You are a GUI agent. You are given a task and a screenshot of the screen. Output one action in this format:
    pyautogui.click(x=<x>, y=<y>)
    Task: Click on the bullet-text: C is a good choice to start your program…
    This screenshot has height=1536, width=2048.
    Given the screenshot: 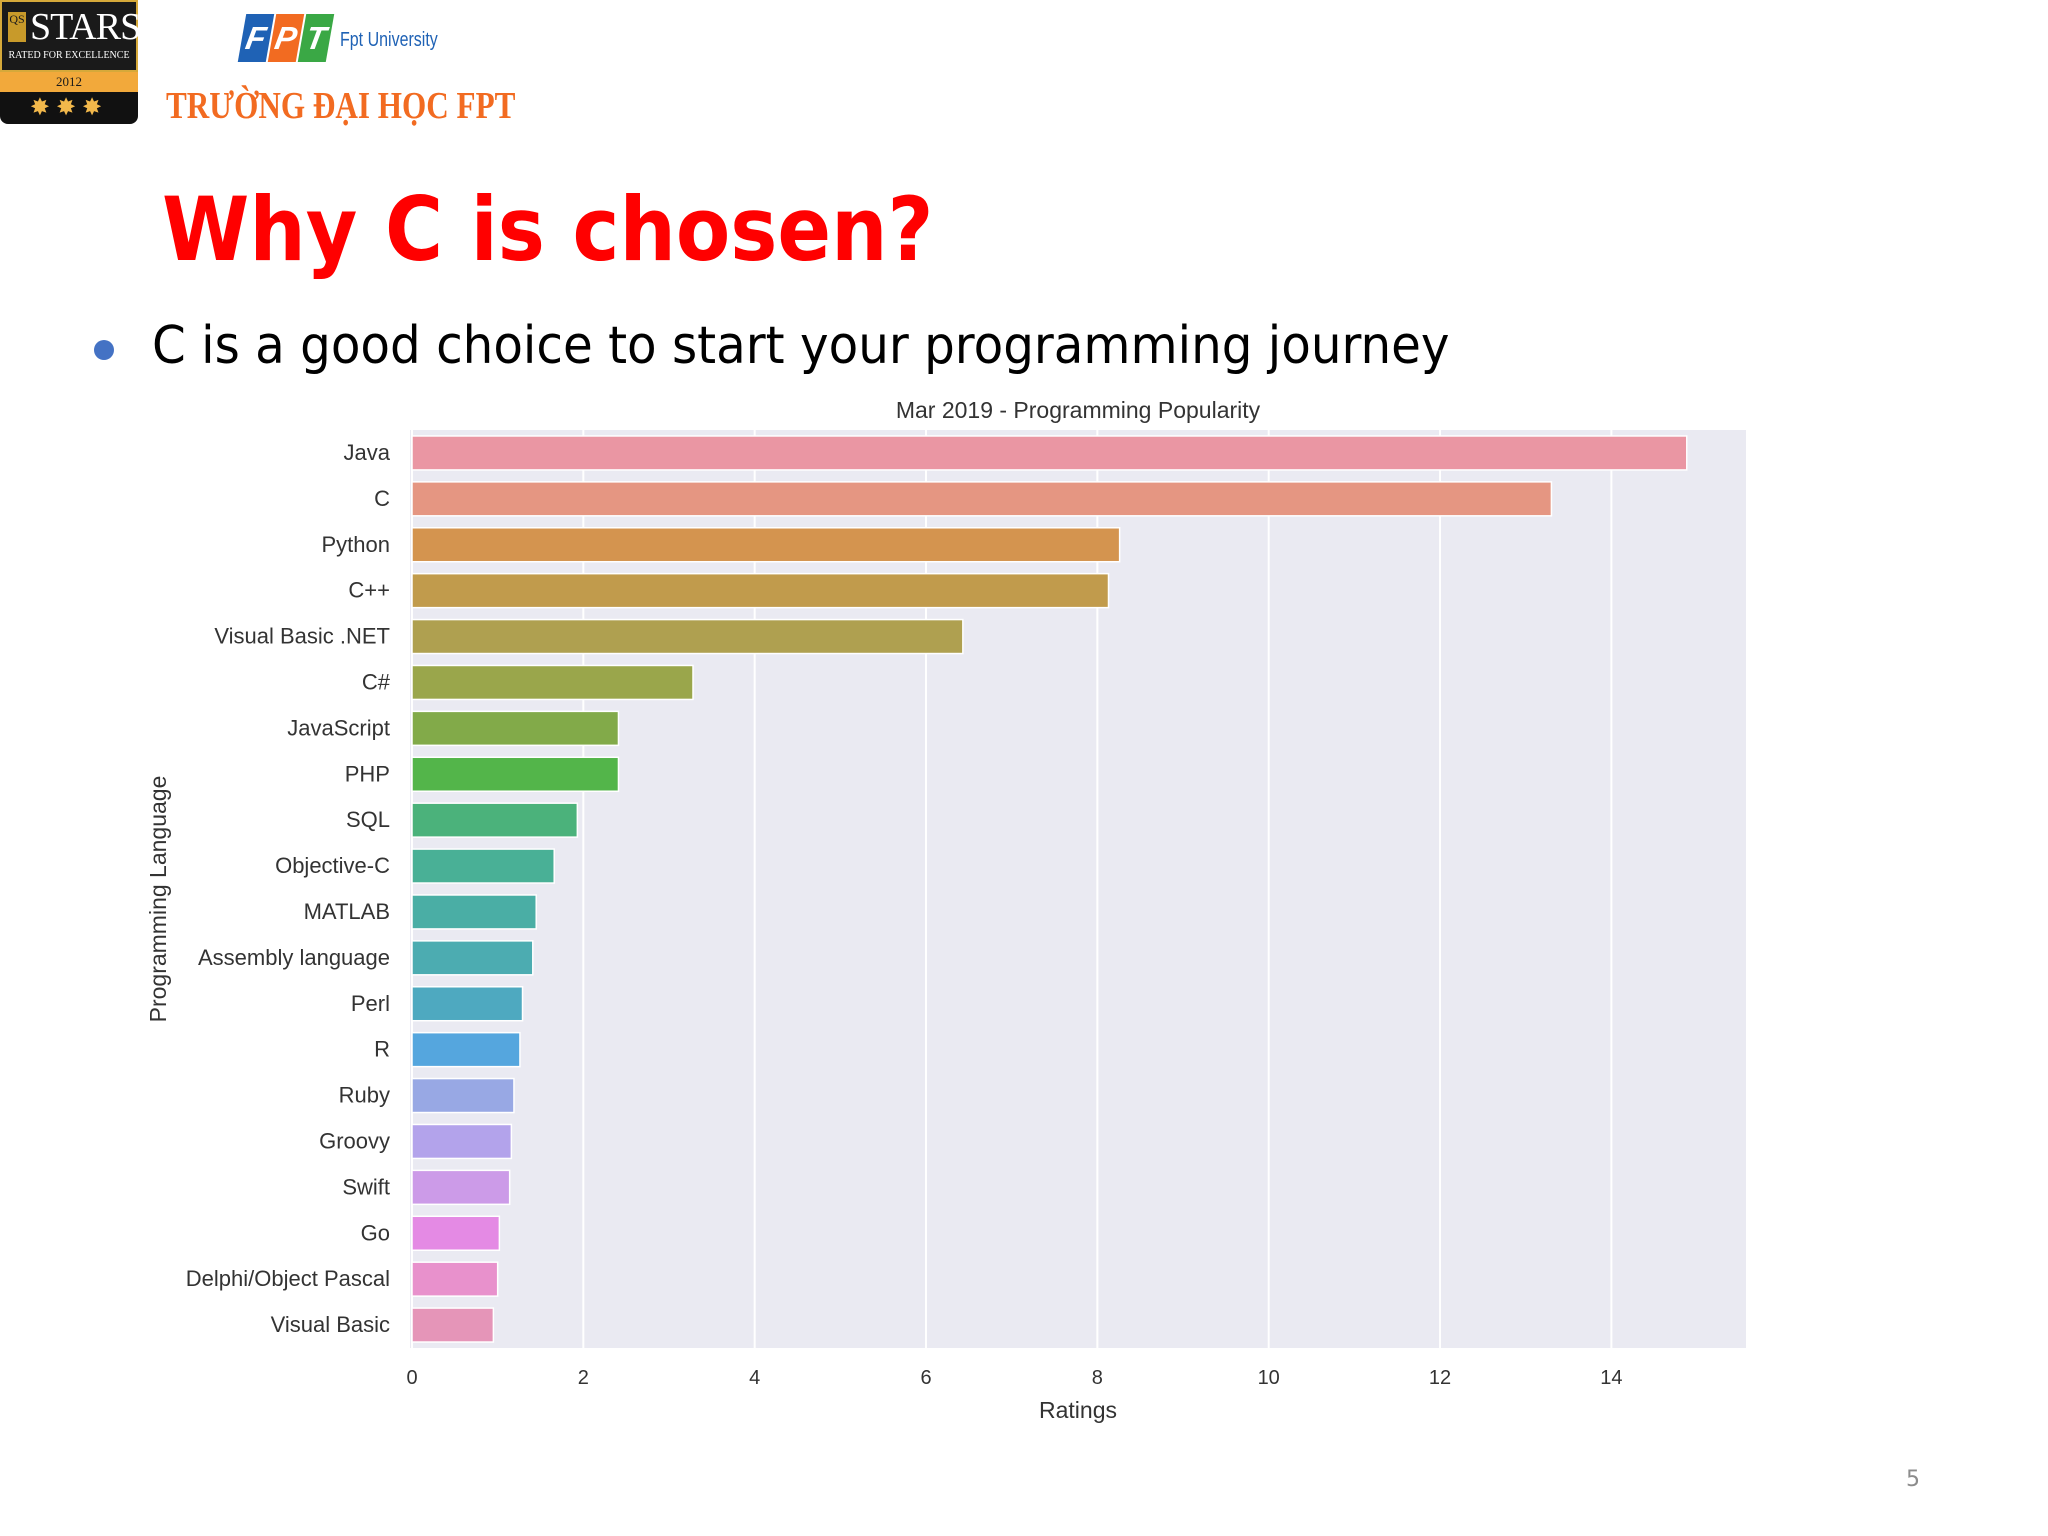 What is the action you would take?
    pyautogui.click(x=801, y=346)
    